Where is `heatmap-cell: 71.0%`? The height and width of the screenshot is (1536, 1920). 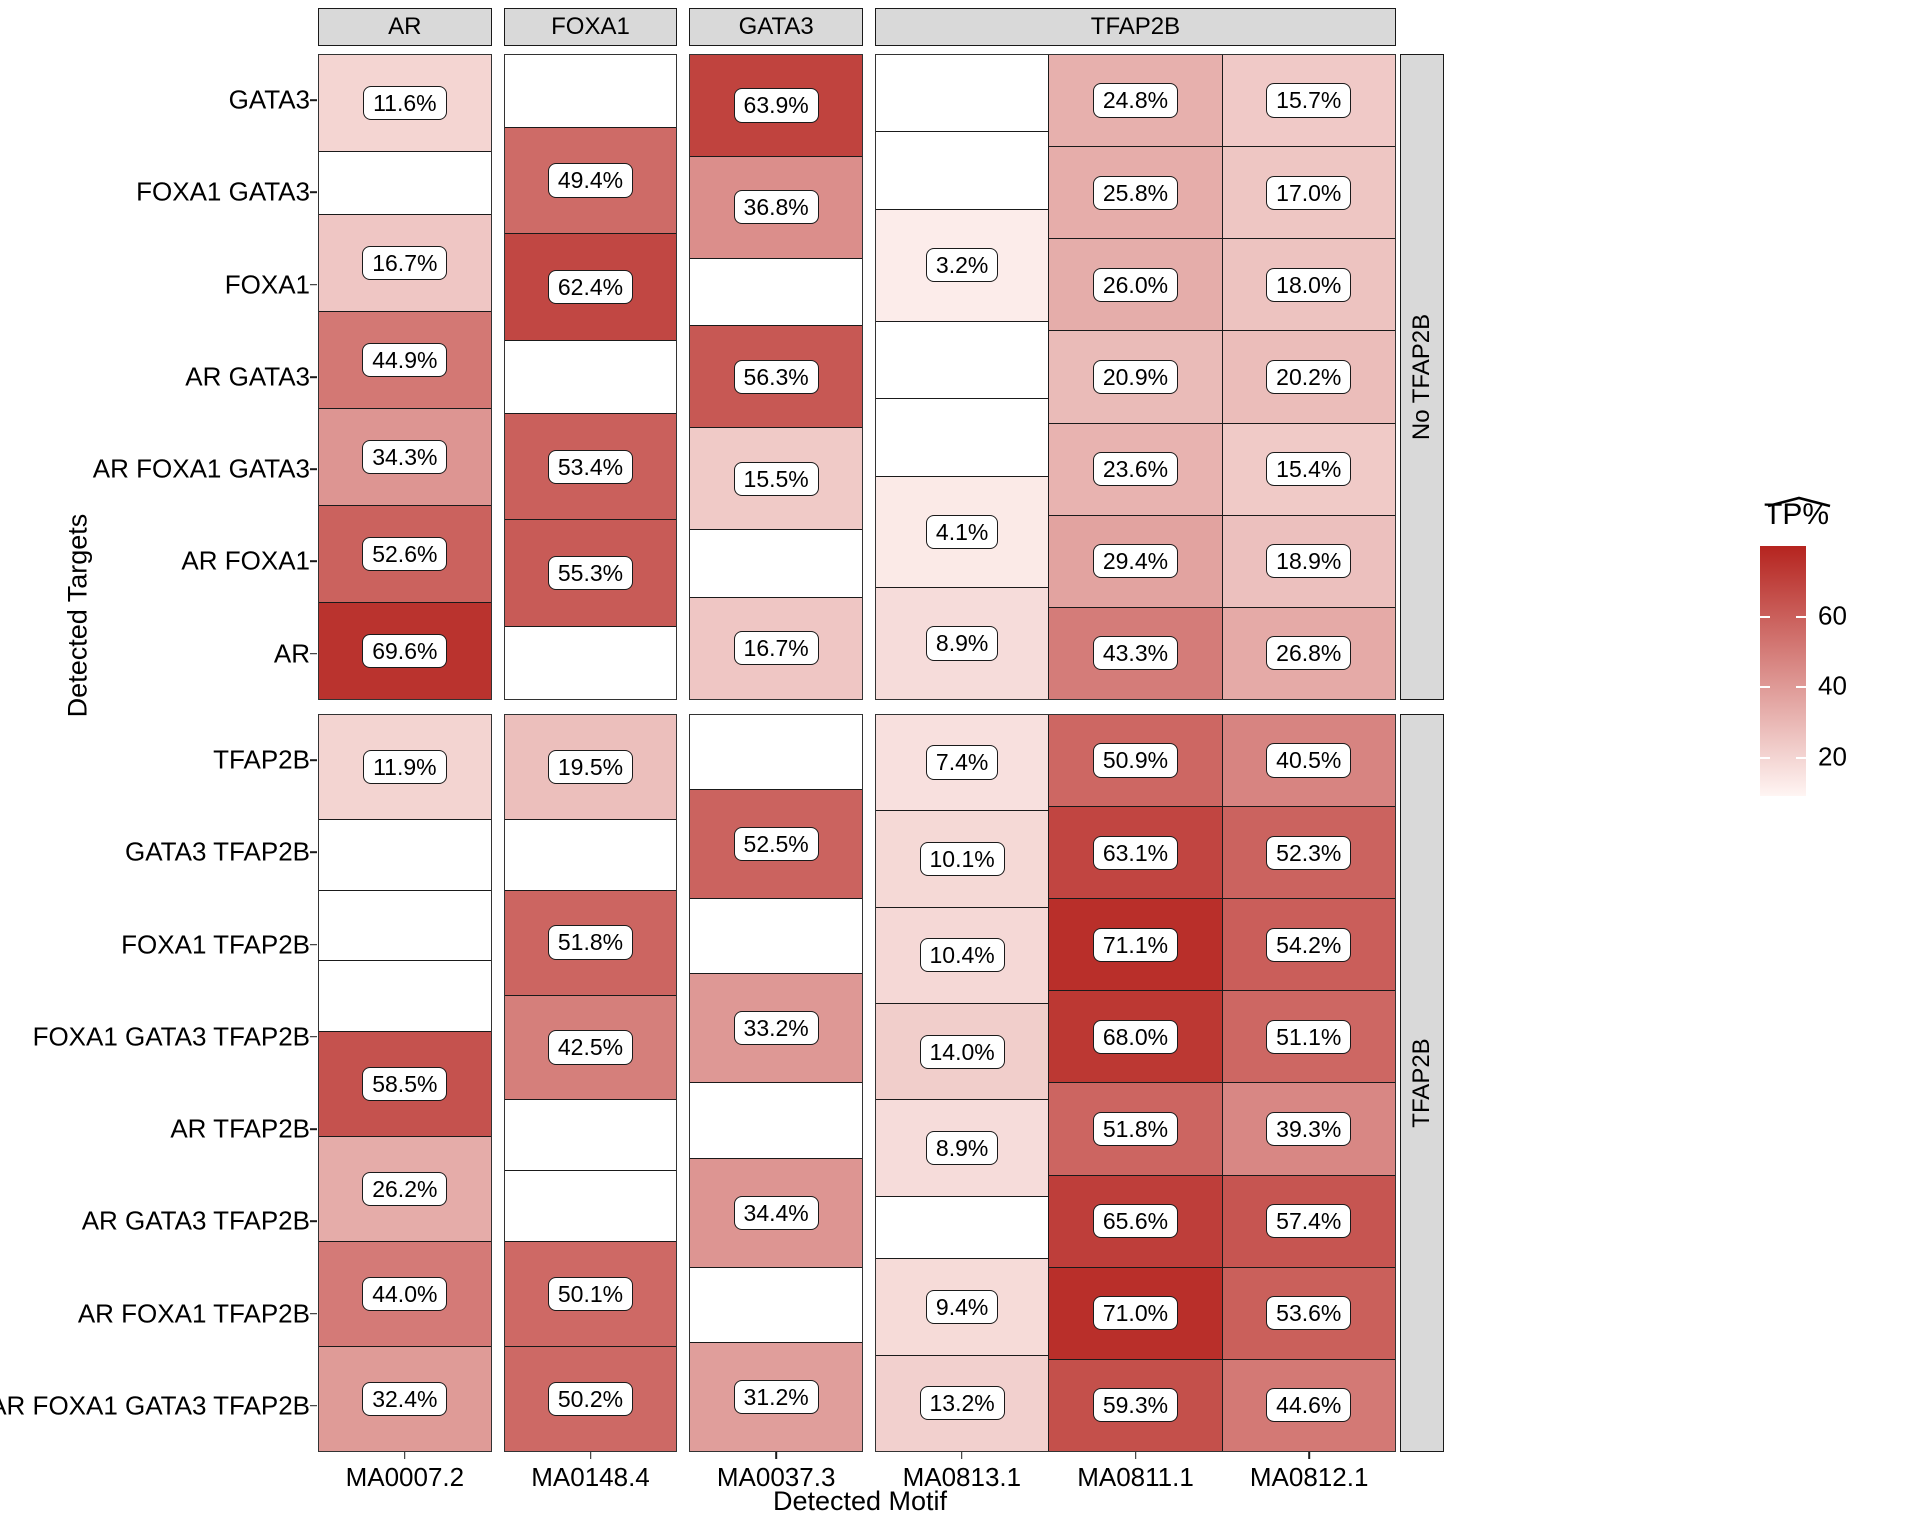
heatmap-cell: 71.0% is located at coordinates (1135, 1313).